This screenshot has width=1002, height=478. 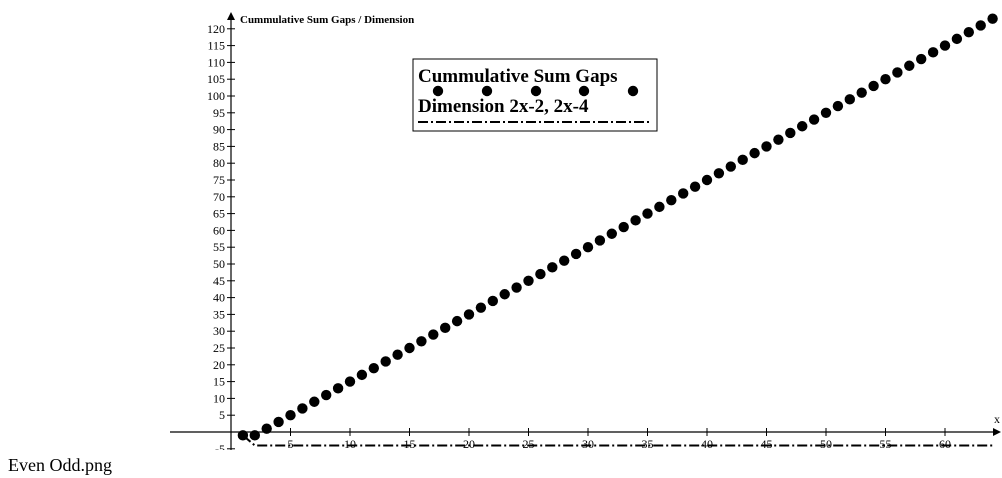 What do you see at coordinates (222, 415) in the screenshot?
I see `y-tick-label: 5` at bounding box center [222, 415].